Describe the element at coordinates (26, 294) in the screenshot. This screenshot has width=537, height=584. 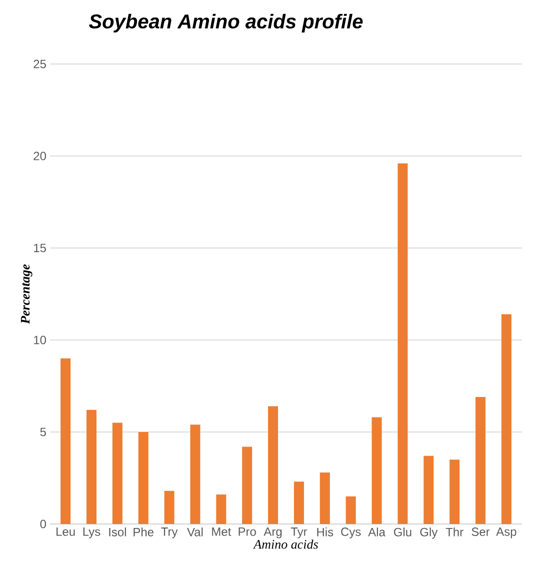
I see `y-axis-title: Percentage` at that location.